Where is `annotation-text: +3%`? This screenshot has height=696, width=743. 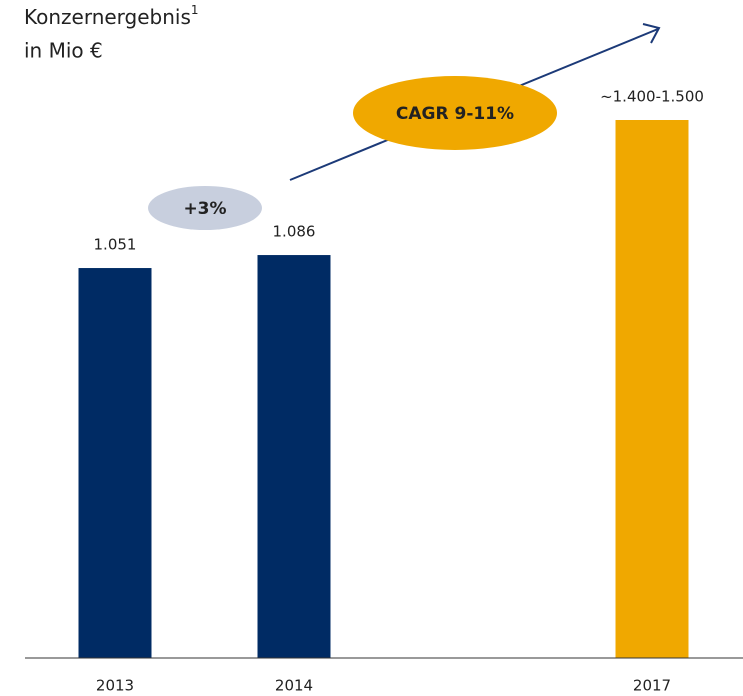
annotation-text: +3% is located at coordinates (204, 209).